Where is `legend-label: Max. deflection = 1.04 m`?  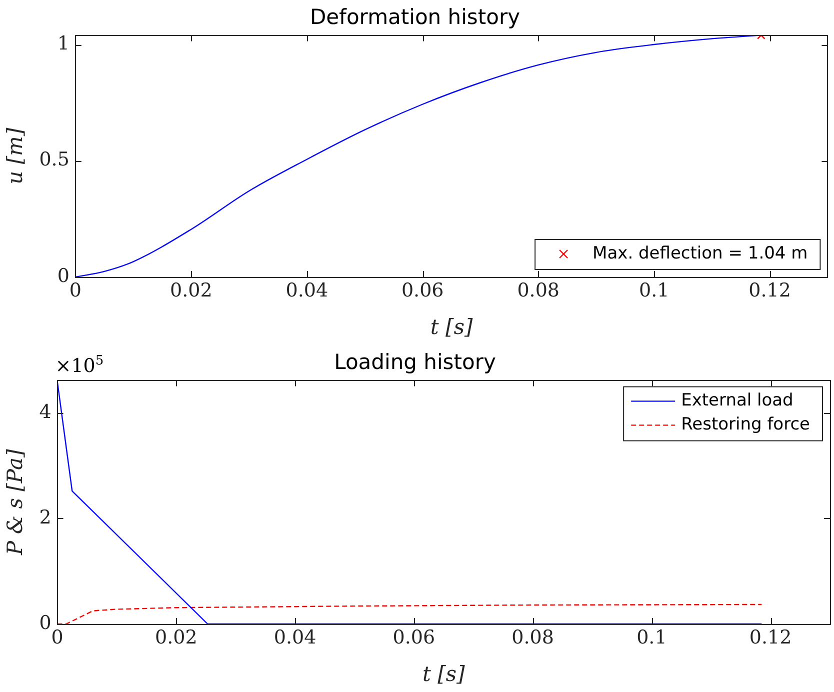
legend-label: Max. deflection = 1.04 m is located at coordinates (700, 253).